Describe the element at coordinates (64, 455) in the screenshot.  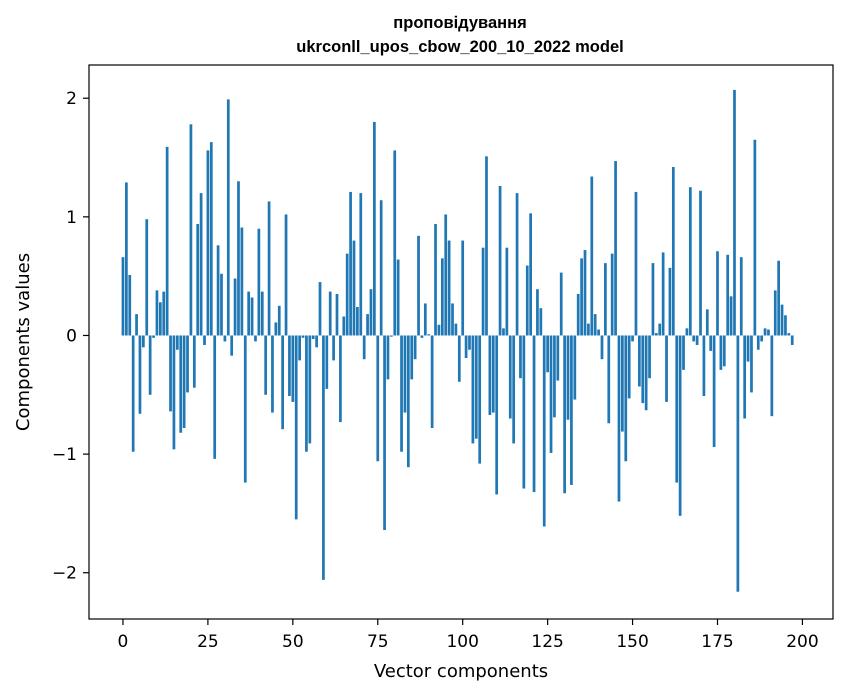
I see `y-tick-label: −1` at that location.